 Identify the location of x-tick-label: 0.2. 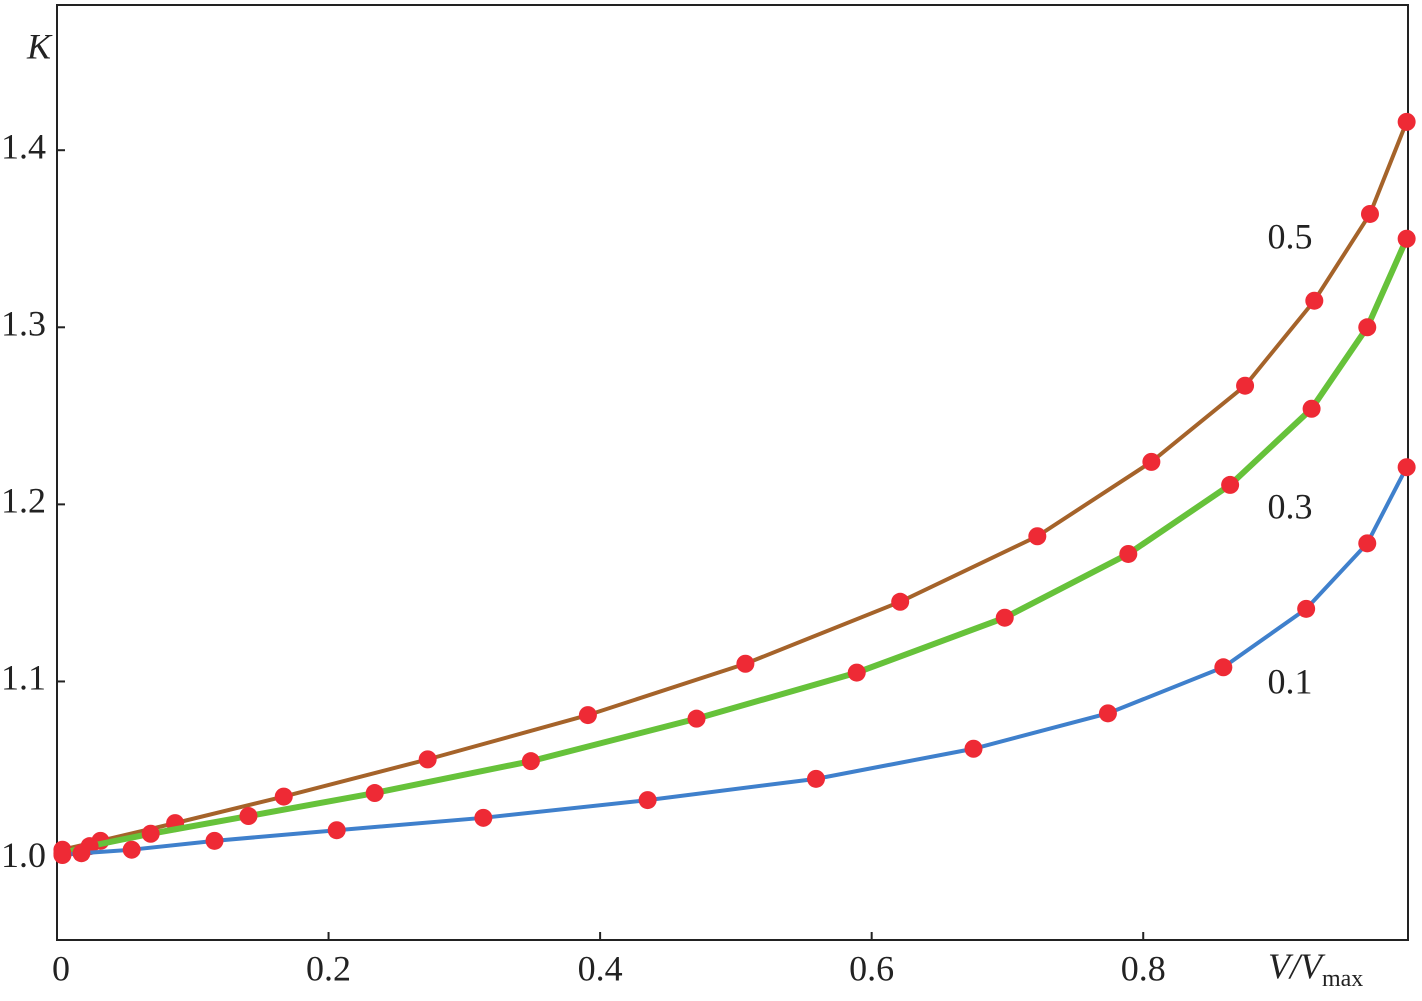
(328, 968).